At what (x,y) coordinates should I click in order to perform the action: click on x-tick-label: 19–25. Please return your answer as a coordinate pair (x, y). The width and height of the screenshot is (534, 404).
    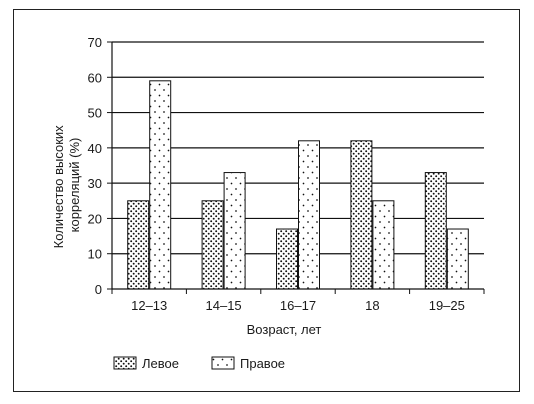
    Looking at the image, I should click on (447, 305).